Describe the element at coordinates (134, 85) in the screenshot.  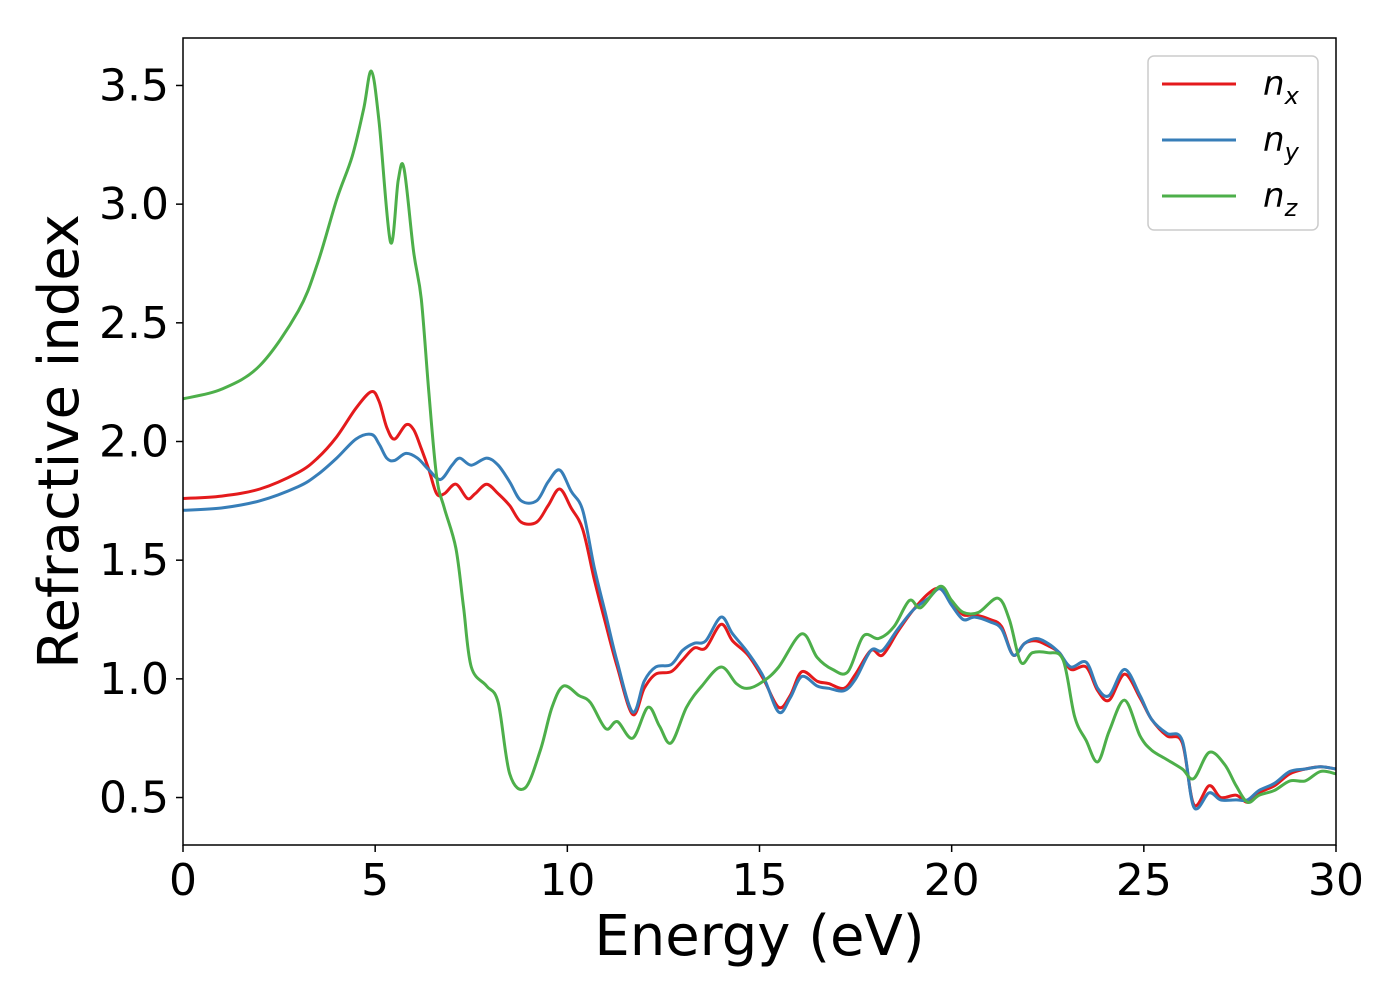
I see `y-tick-label: 3.5` at that location.